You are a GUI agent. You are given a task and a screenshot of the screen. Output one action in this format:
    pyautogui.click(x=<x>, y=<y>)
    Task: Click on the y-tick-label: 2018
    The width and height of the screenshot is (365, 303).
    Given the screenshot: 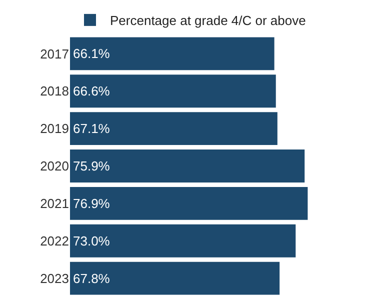 What is the action you would take?
    pyautogui.click(x=54, y=91)
    